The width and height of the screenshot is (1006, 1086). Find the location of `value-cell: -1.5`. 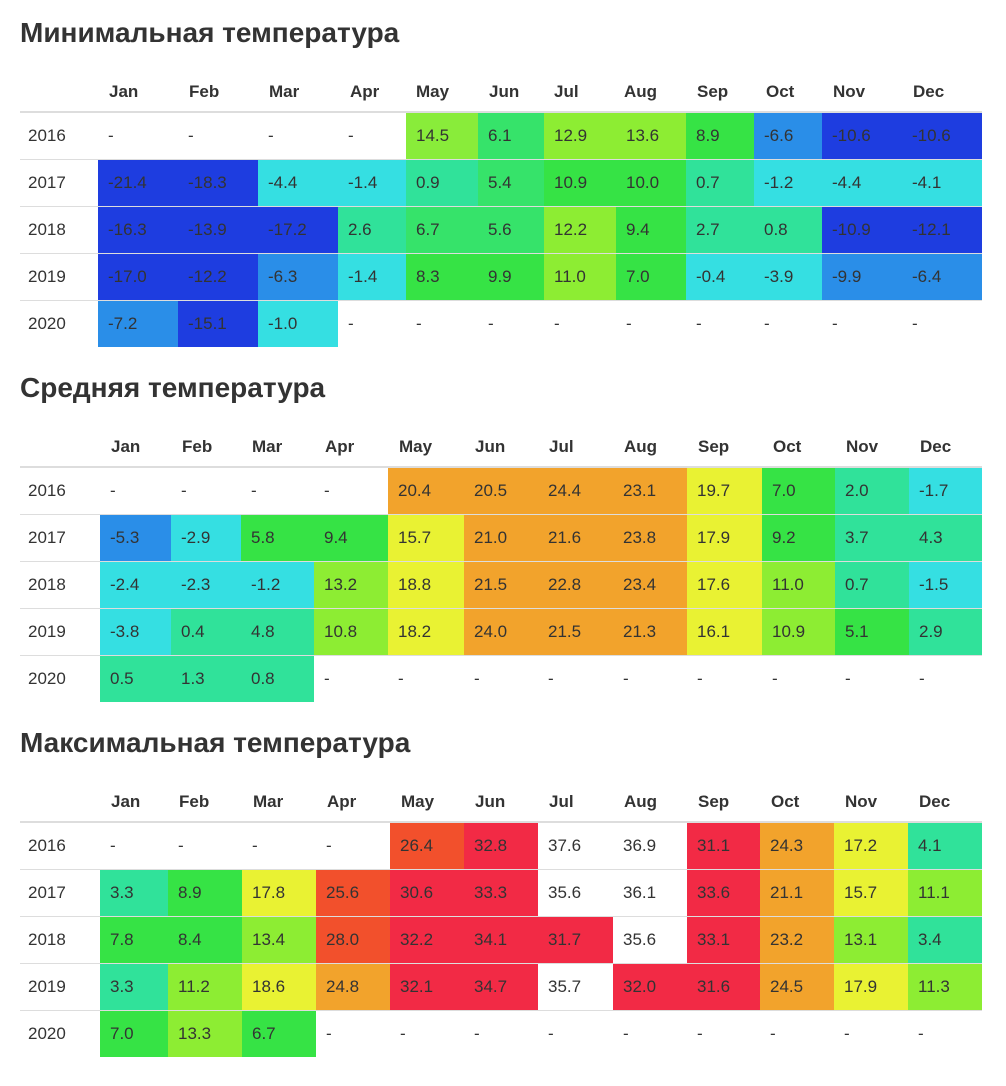

value-cell: -1.5 is located at coordinates (945, 585).